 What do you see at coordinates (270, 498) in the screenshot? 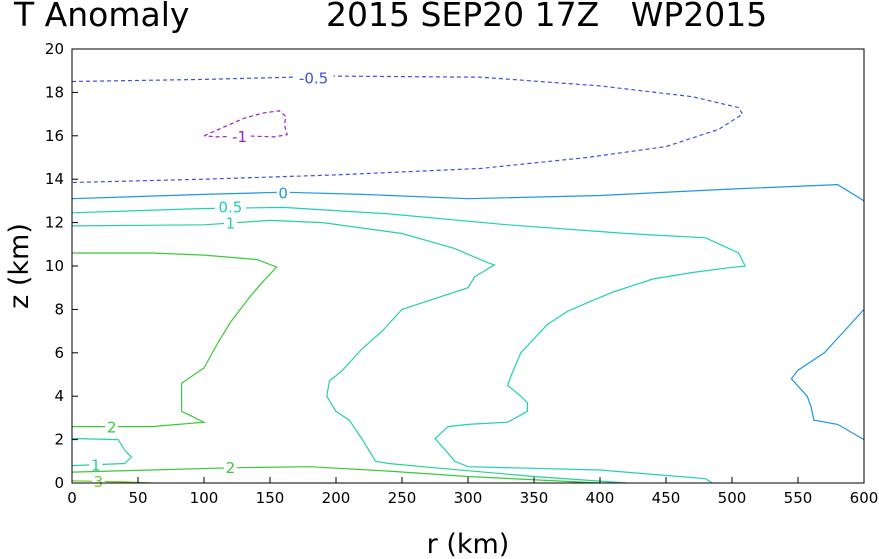
I see `x-tick-label: 150` at bounding box center [270, 498].